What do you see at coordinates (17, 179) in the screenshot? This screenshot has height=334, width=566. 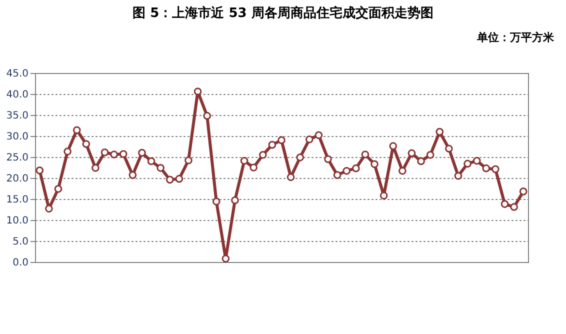 I see `y-tick-label: 20.0` at bounding box center [17, 179].